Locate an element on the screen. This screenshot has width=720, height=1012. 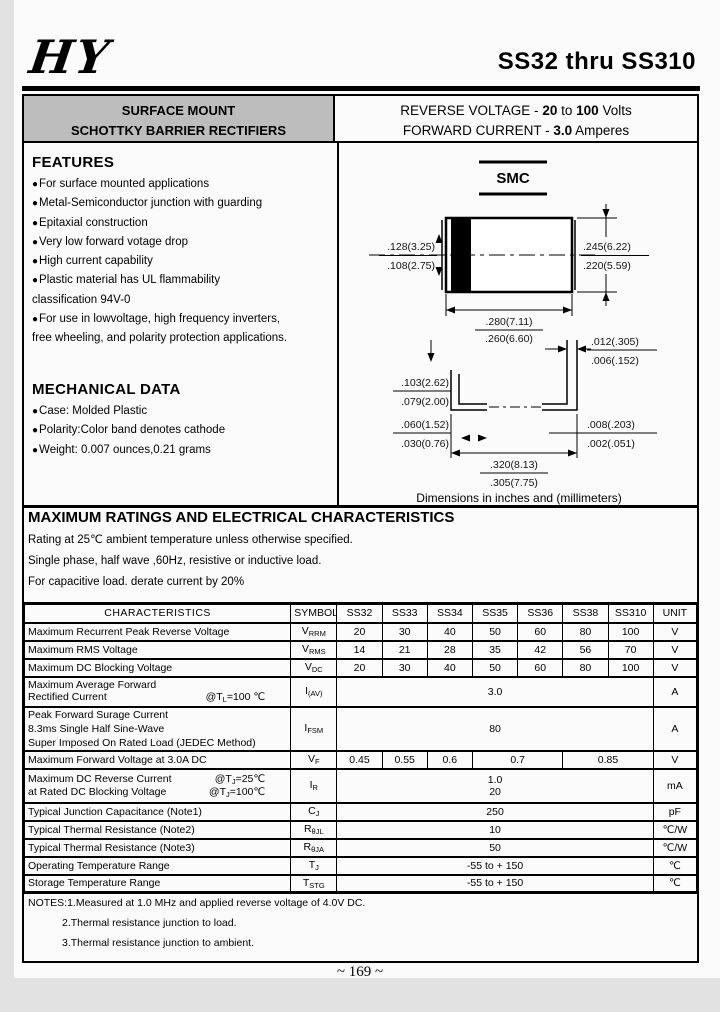
dim-body-height-max: .128(3.25) is located at coordinates (411, 247).